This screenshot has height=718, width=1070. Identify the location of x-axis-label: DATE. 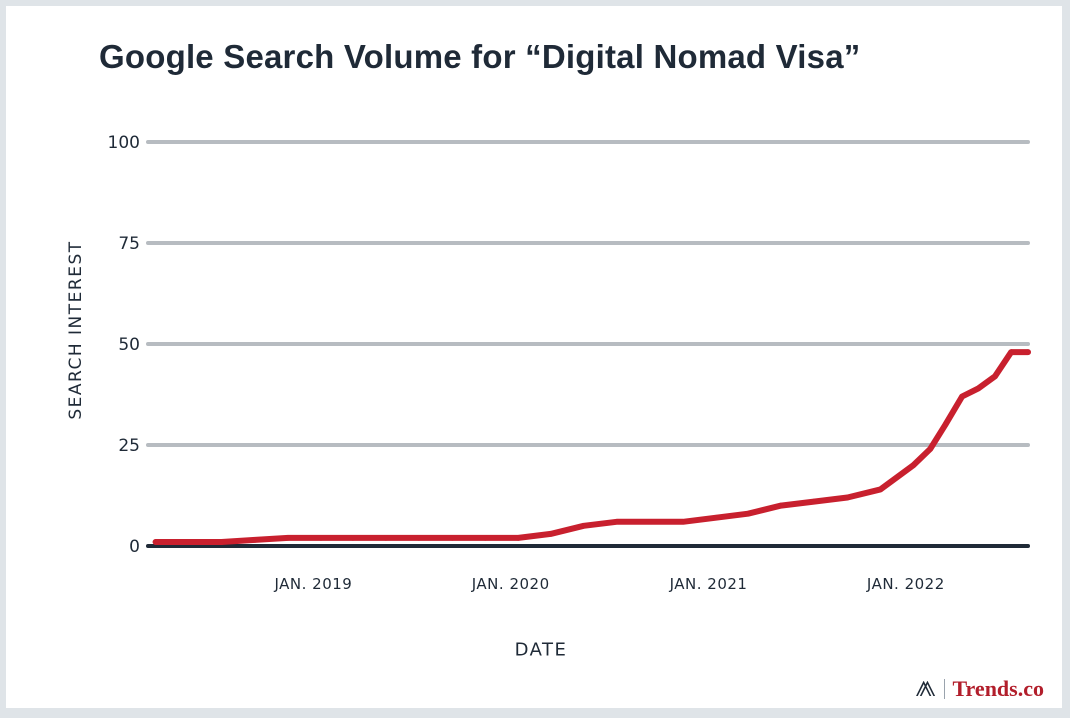
(541, 650).